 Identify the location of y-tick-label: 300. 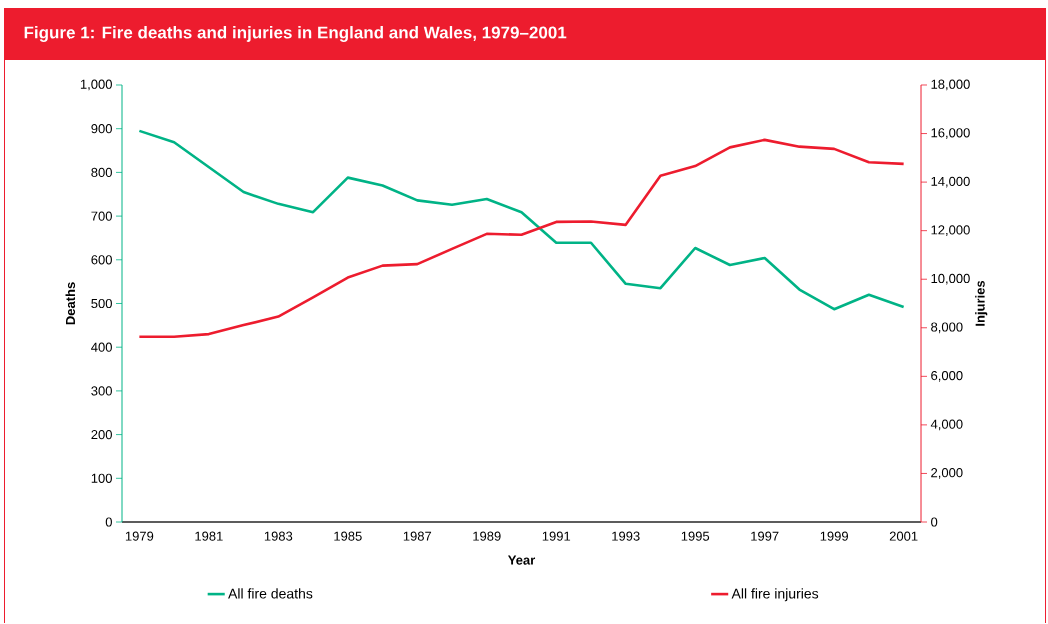
(101, 391).